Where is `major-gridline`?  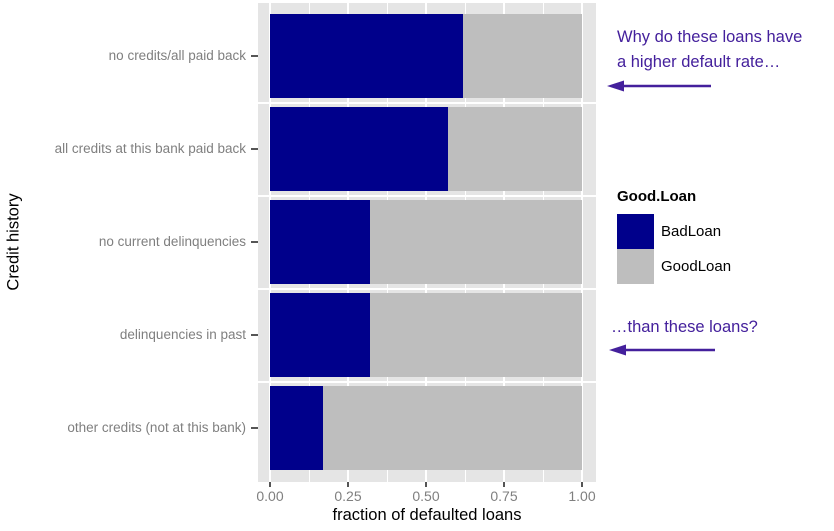 major-gridline is located at coordinates (582, 242).